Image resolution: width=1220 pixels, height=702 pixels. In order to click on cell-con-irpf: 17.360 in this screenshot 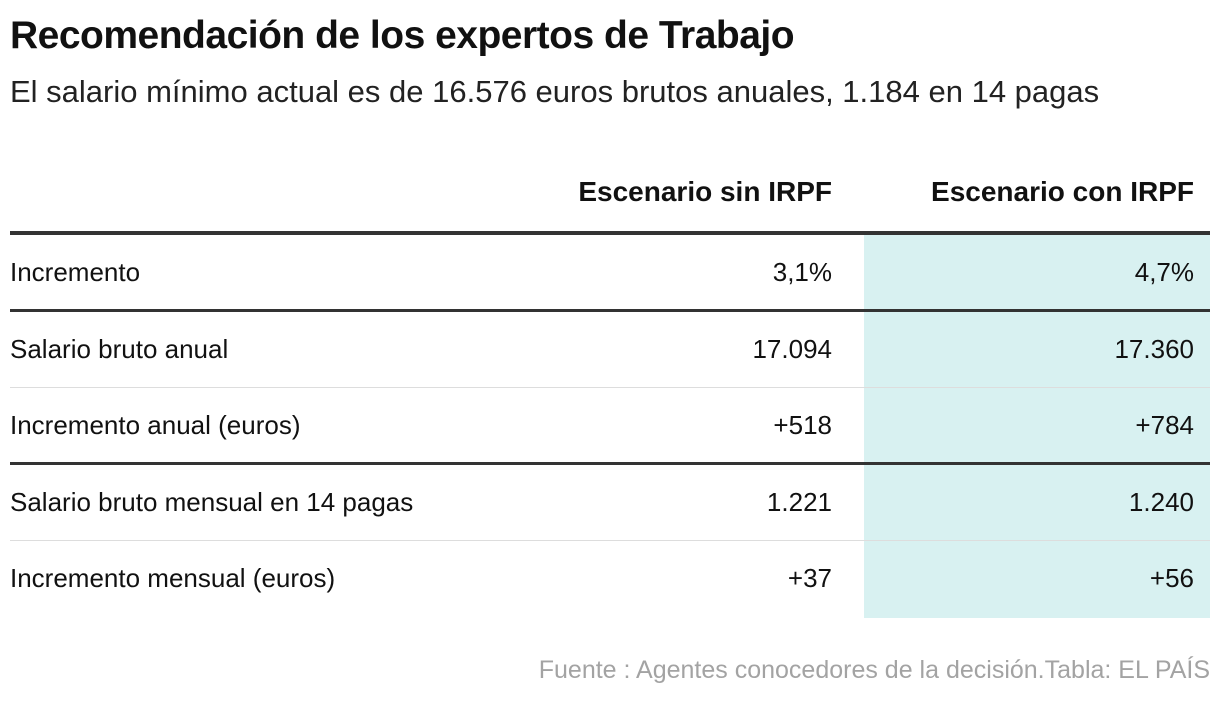, I will do `click(1154, 349)`.